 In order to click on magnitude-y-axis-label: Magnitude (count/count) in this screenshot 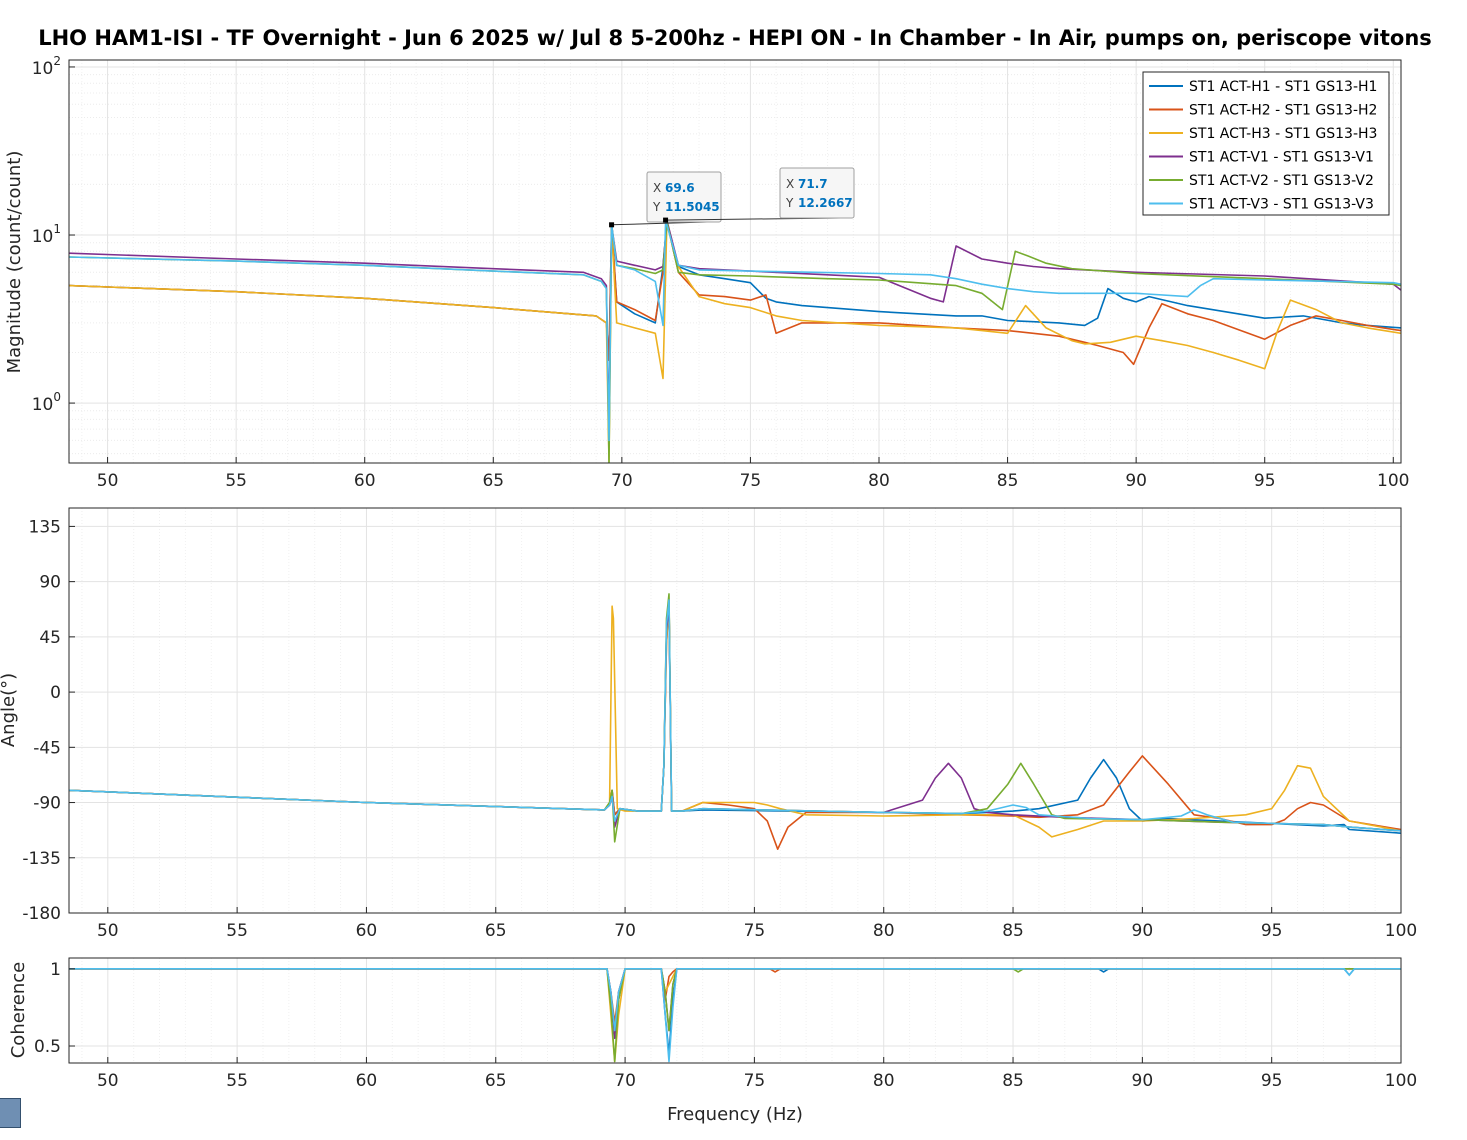, I will do `click(14, 262)`.